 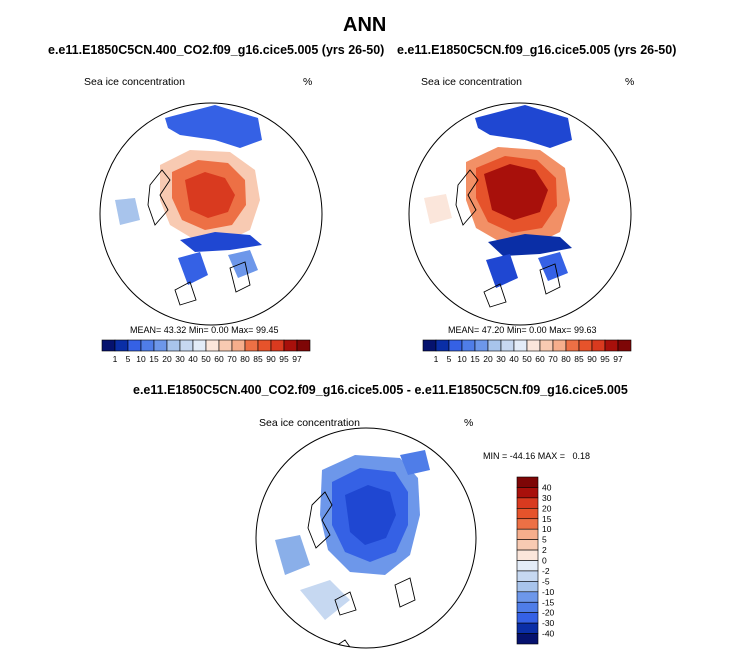 What do you see at coordinates (544, 561) in the screenshot?
I see `colorbar-3-tick-label: 0` at bounding box center [544, 561].